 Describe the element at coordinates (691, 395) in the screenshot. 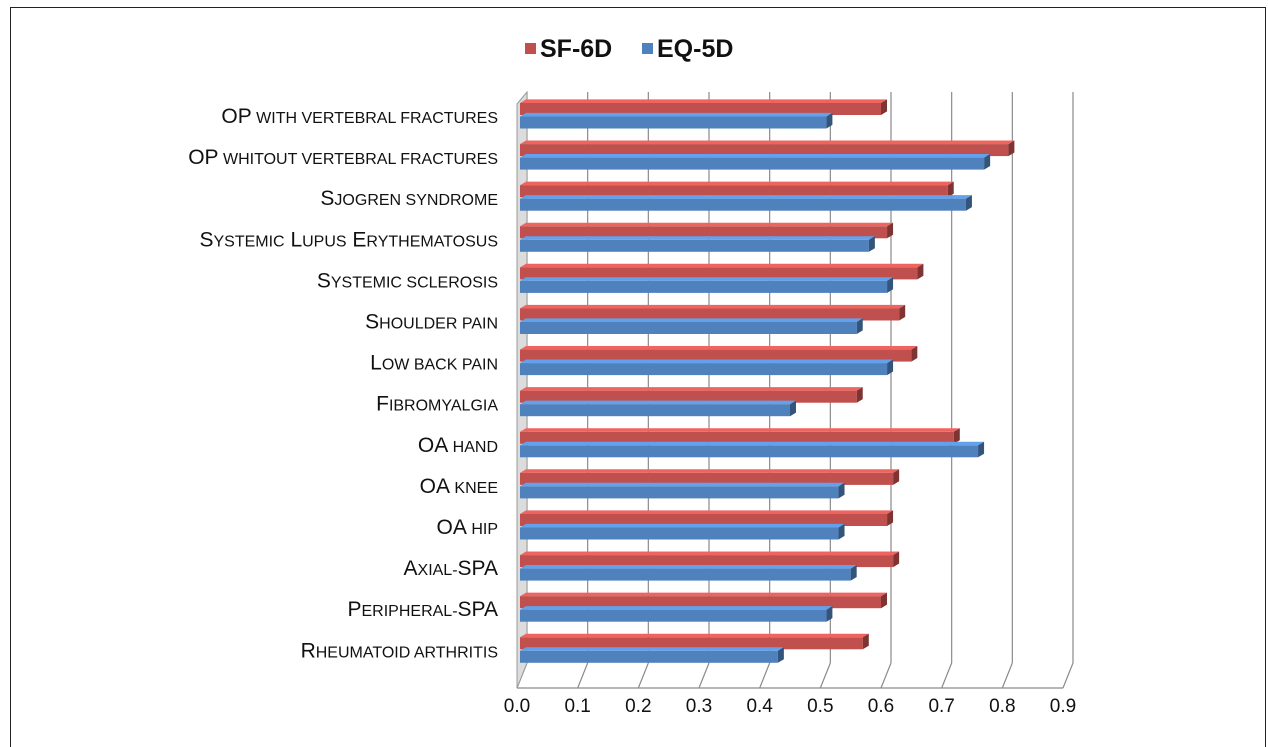

I see `bar-sf-6d-fibromyalgia` at that location.